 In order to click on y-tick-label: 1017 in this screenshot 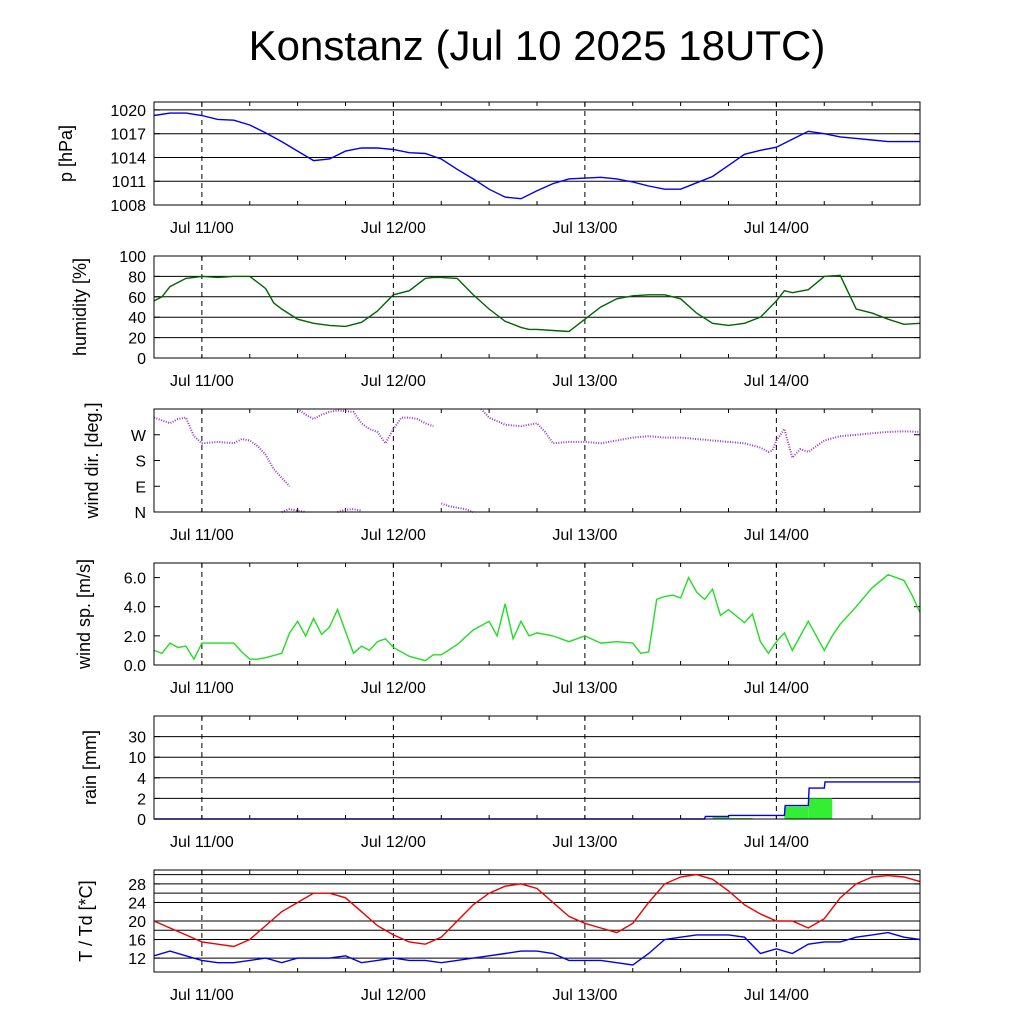, I will do `click(128, 135)`.